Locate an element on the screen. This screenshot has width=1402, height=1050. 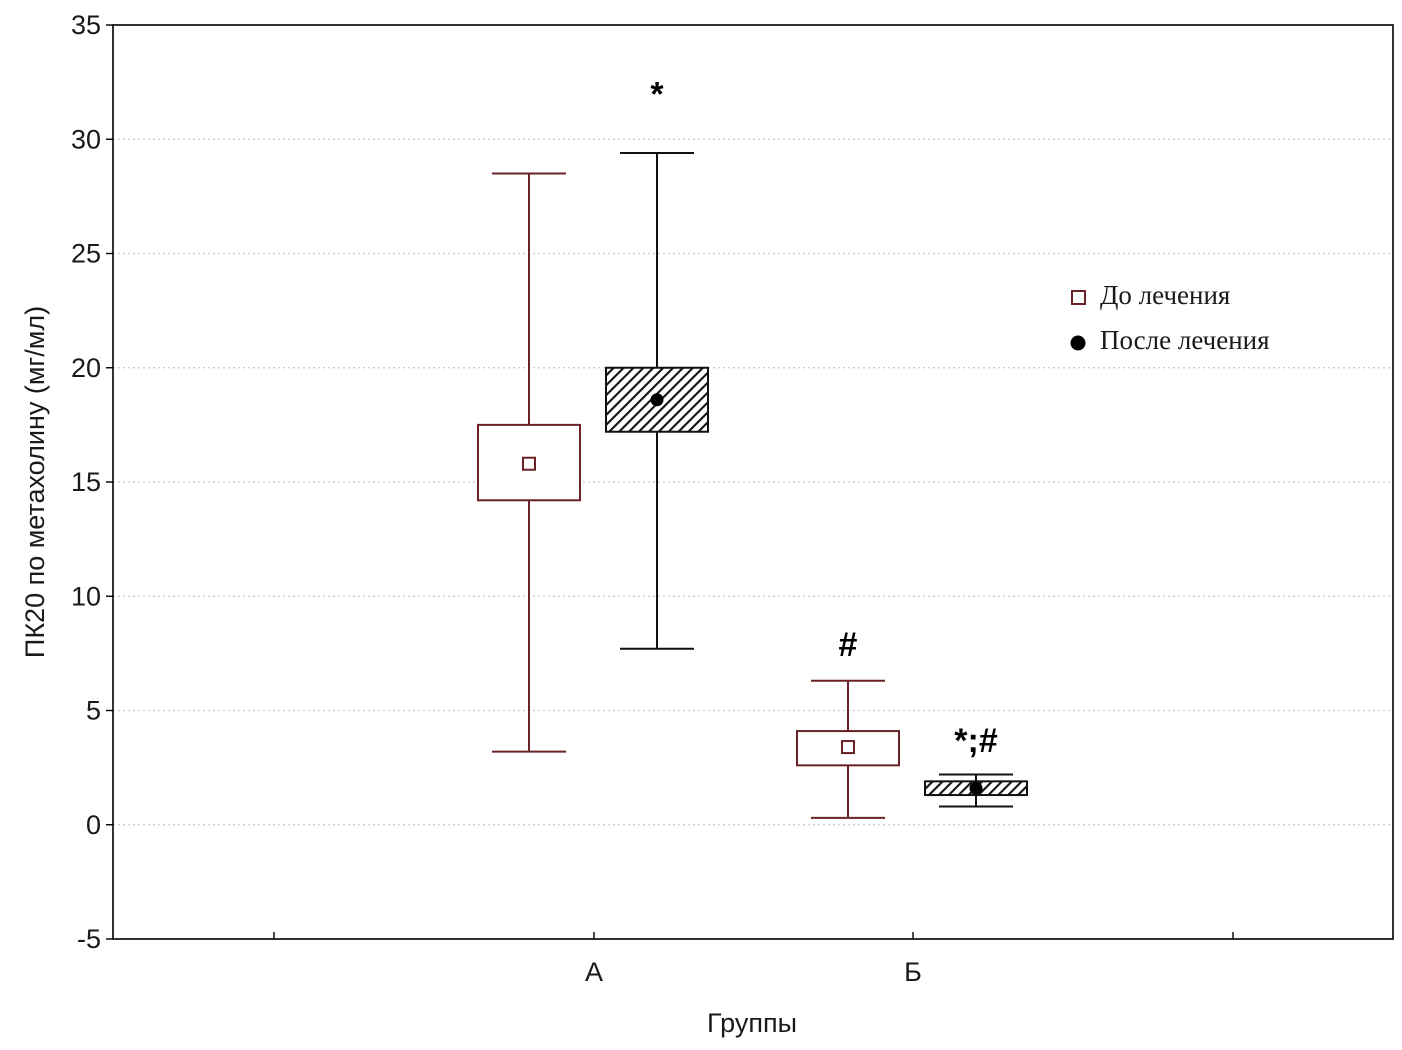
legend-label: После лечения is located at coordinates (1185, 340).